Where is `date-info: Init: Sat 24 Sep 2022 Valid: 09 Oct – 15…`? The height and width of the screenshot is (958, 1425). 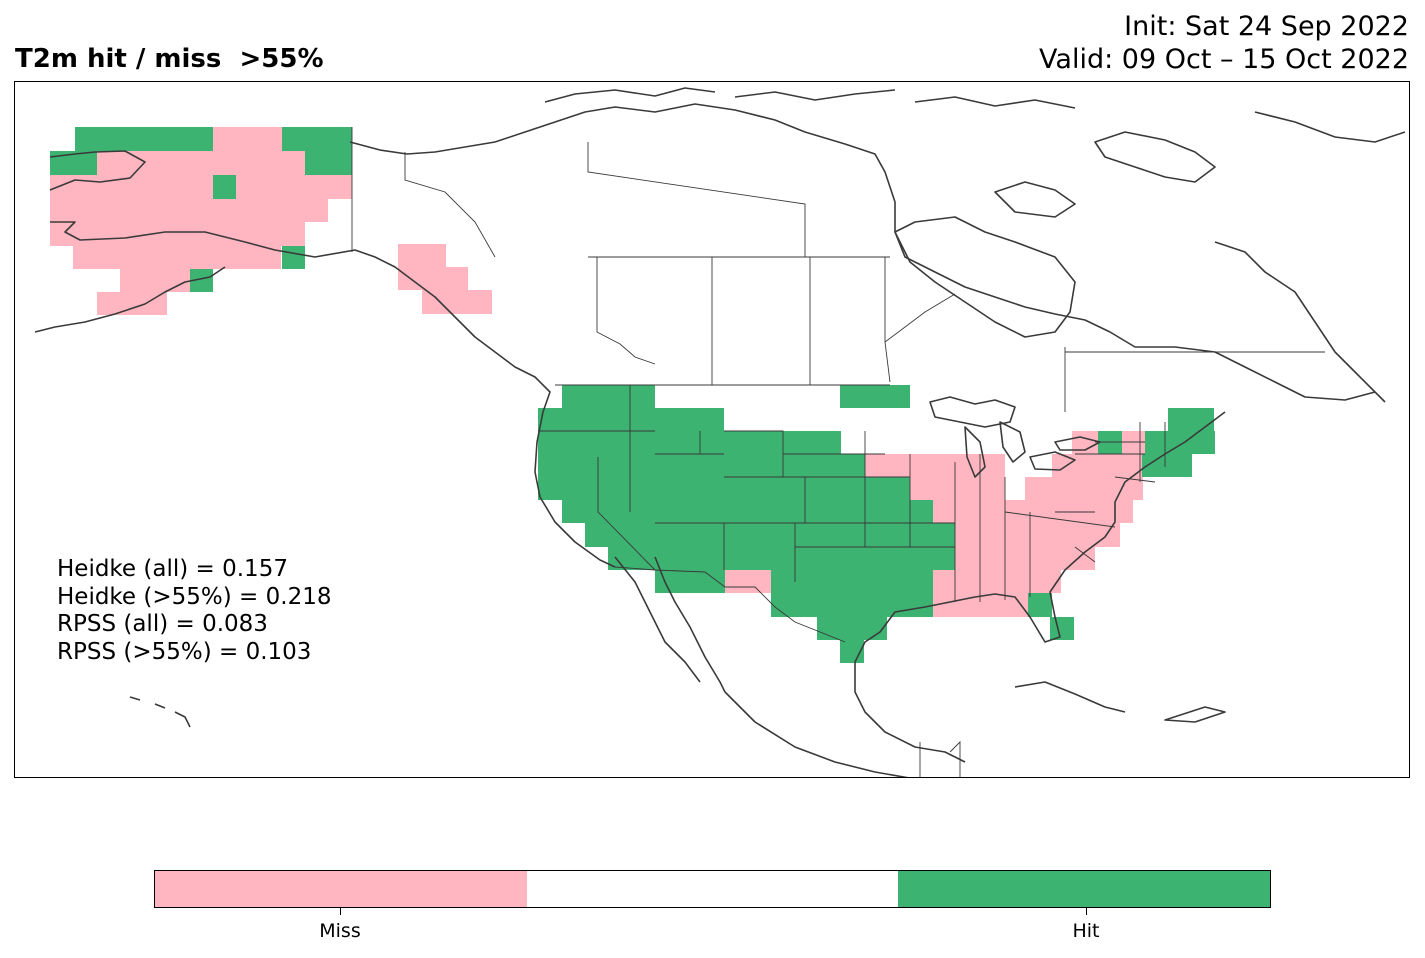 date-info: Init: Sat 24 Sep 2022 Valid: 09 Oct – 15… is located at coordinates (1224, 43).